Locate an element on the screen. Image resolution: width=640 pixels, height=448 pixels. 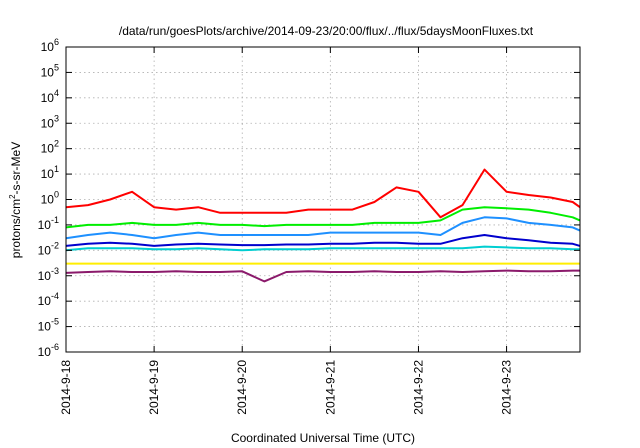
y-tick-exponent: 1 is located at coordinates (56, 169).